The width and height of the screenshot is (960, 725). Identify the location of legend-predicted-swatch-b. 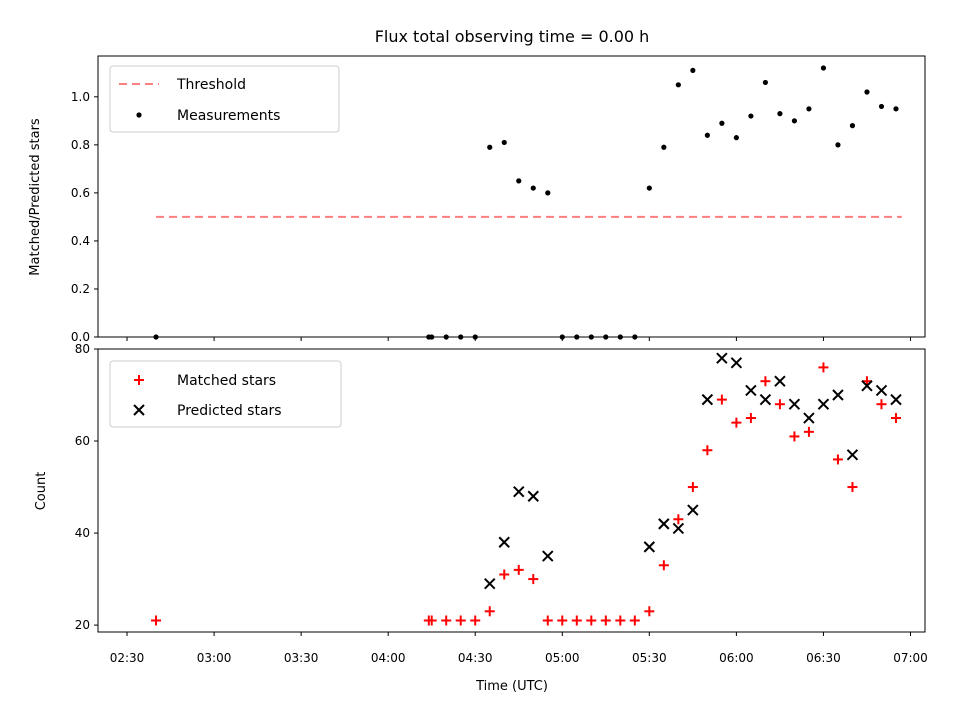
(139, 410).